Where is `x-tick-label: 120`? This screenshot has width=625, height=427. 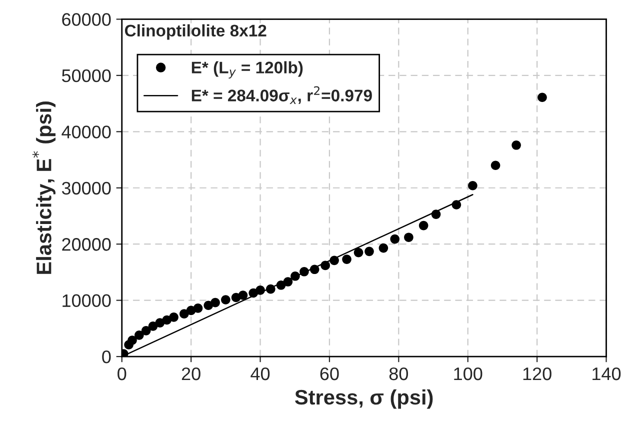 x-tick-label: 120 is located at coordinates (537, 373).